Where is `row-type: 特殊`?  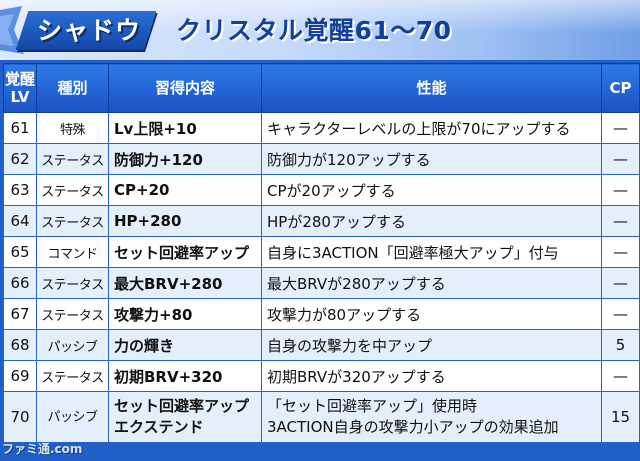
row-type: 特殊 is located at coordinates (72, 128).